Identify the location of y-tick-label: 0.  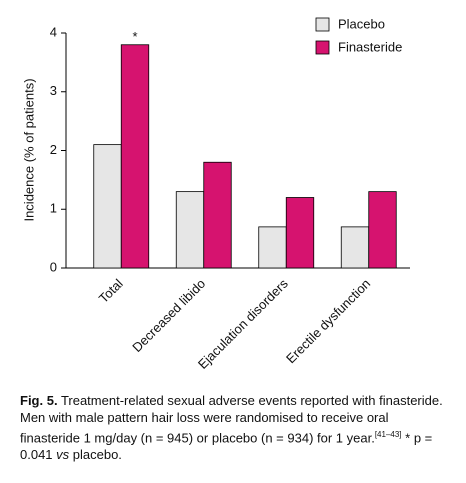
(53, 266).